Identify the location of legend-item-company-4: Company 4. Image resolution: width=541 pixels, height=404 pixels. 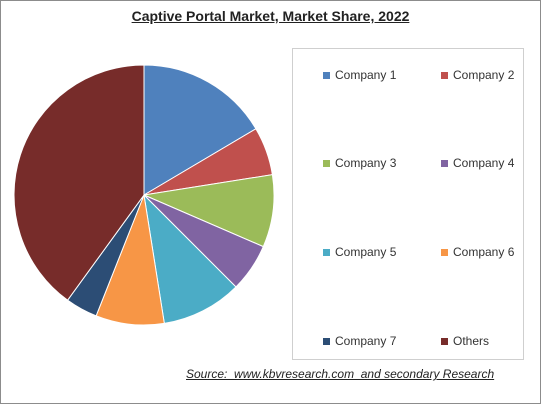
(477, 163).